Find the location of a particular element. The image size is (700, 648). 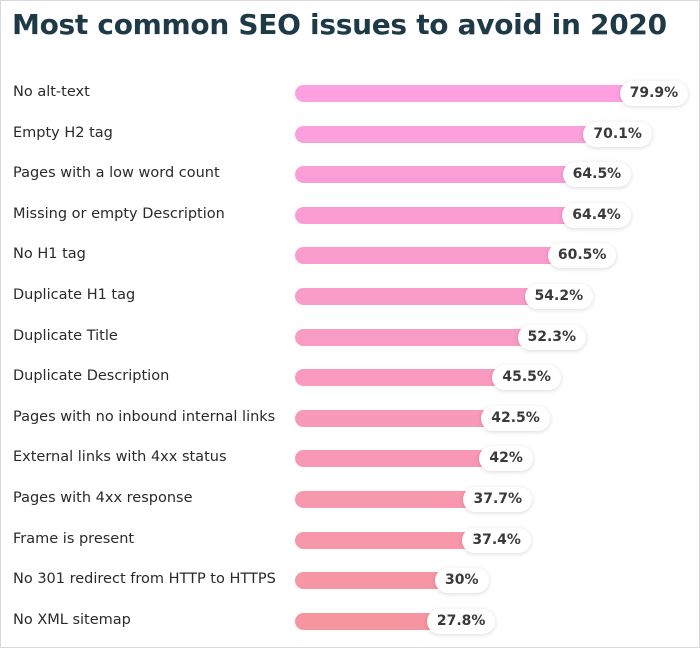

bar-row: Frame is present 37.4% is located at coordinates (350, 540).